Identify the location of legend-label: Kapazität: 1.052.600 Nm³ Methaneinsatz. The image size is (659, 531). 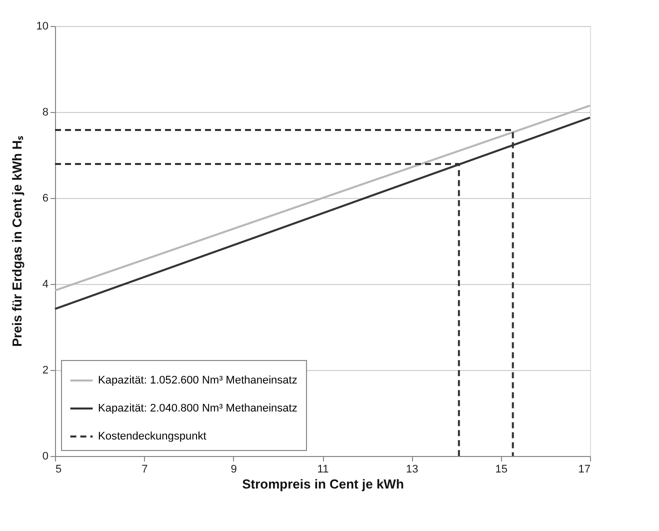
(198, 380).